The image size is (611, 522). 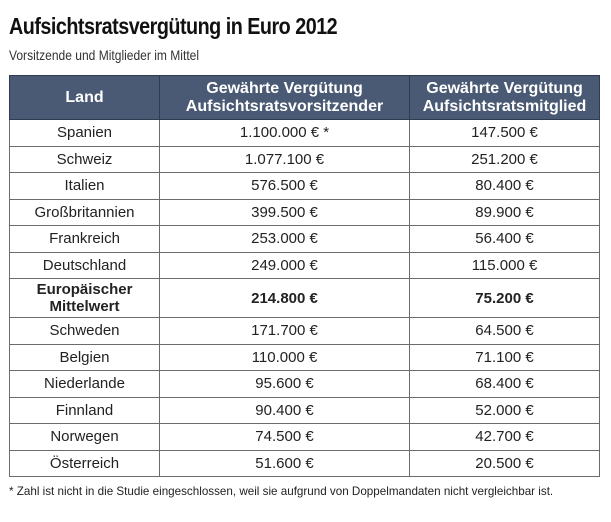 I want to click on cell-land: Schweiz, so click(x=84, y=159).